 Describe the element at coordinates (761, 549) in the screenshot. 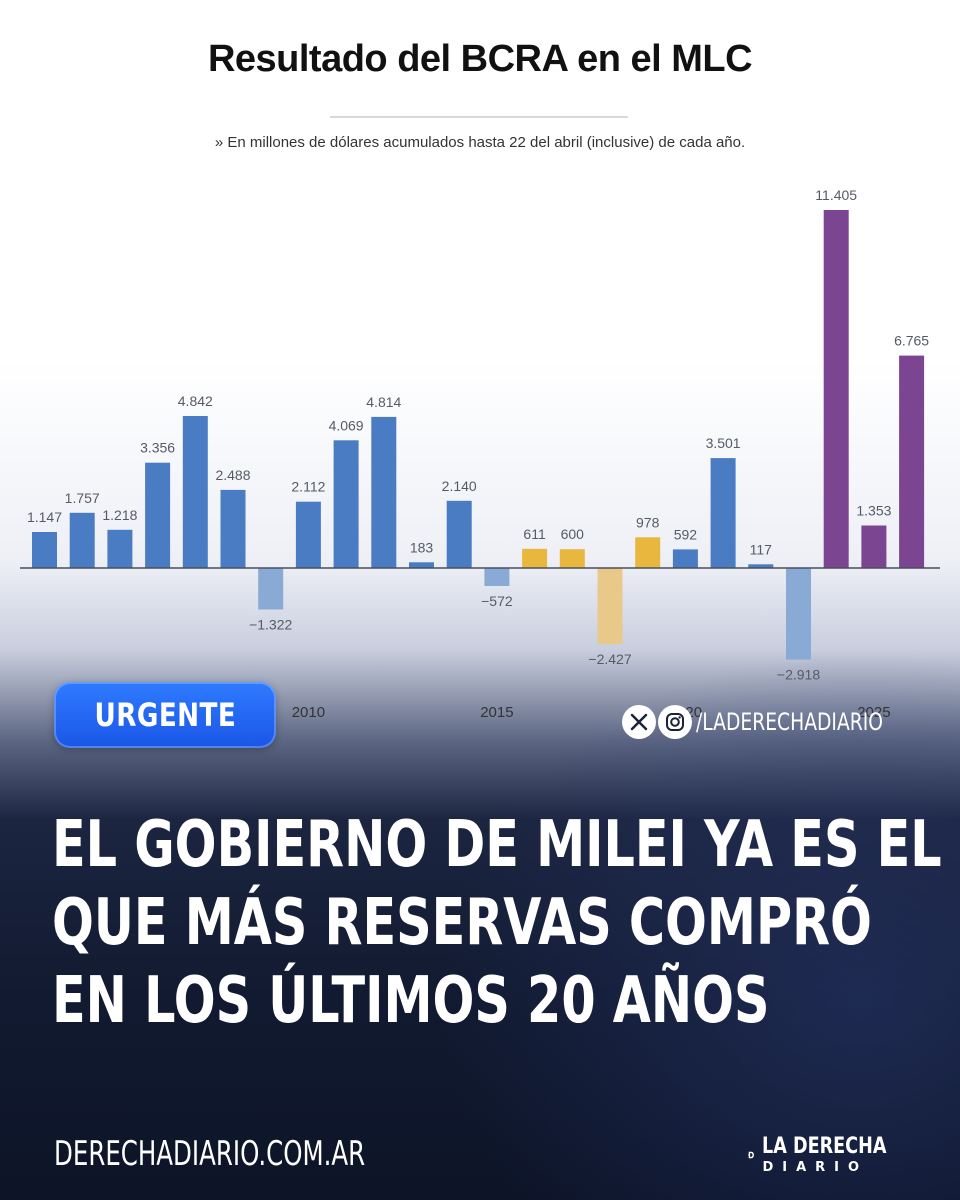

I see `value-label-2022: 117` at that location.